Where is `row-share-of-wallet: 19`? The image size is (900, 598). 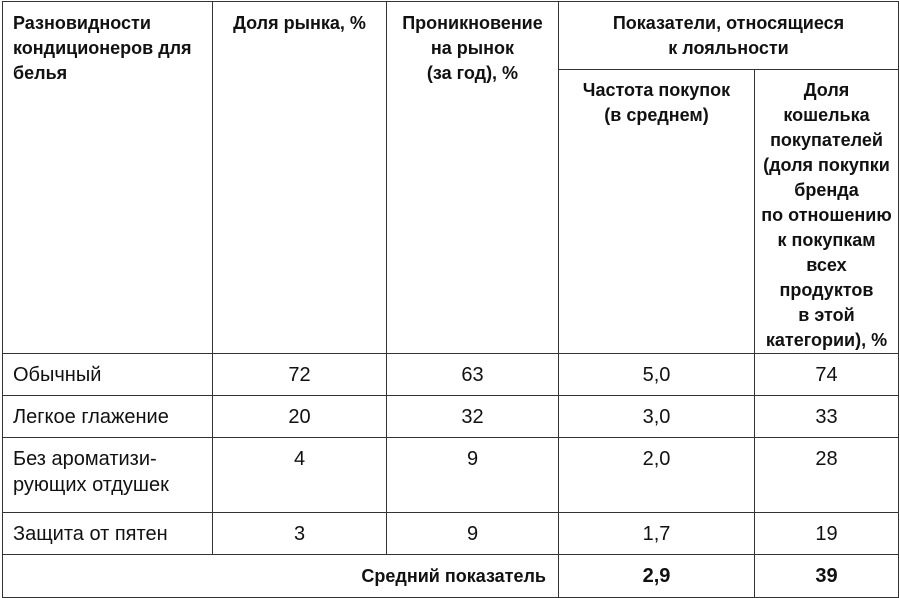
row-share-of-wallet: 19 is located at coordinates (826, 533).